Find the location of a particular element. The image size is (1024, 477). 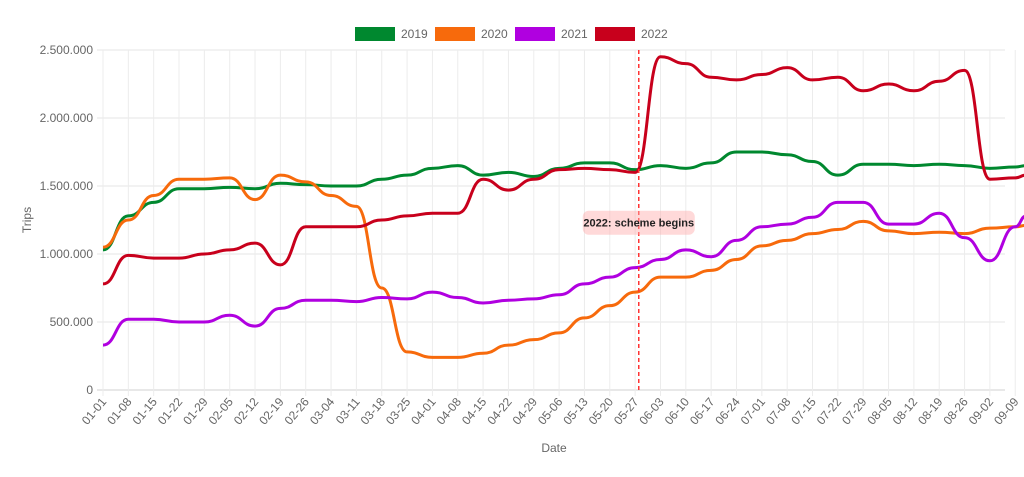

x-tick-label: 03-18 is located at coordinates (373, 411).